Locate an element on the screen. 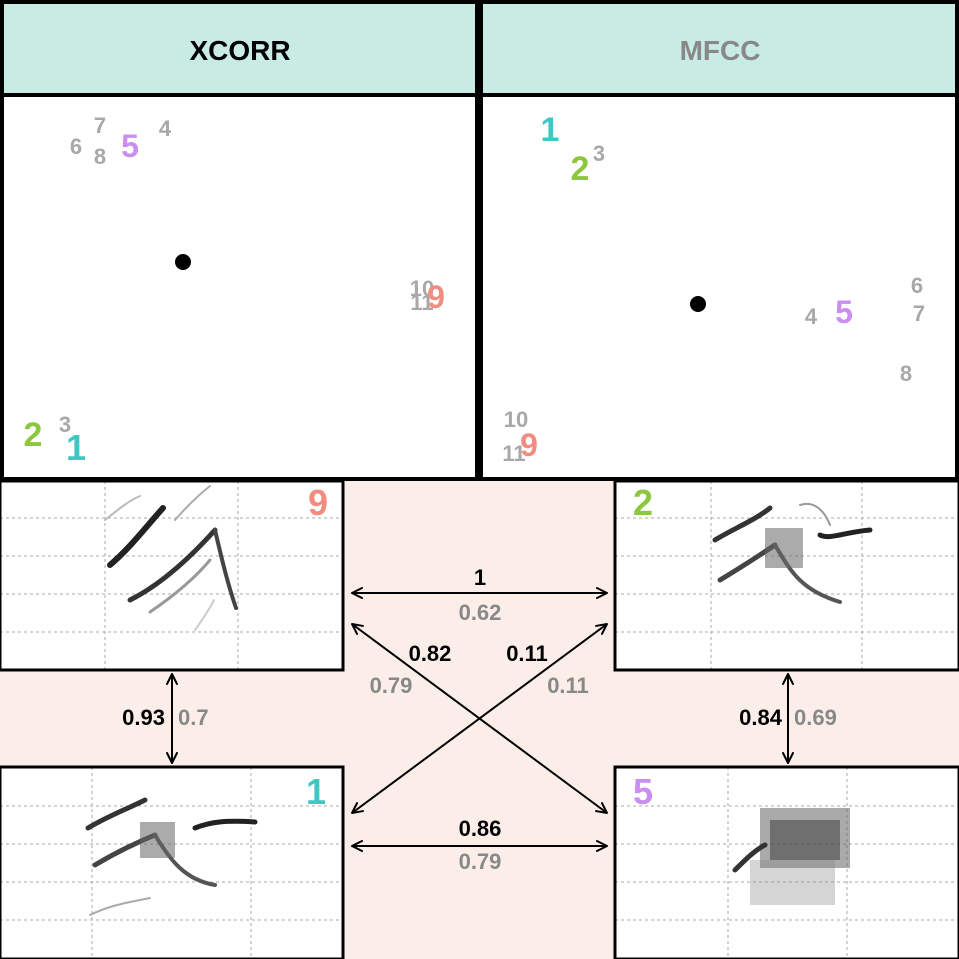 The image size is (959, 959). xcorr-centroid-dot is located at coordinates (183, 262).